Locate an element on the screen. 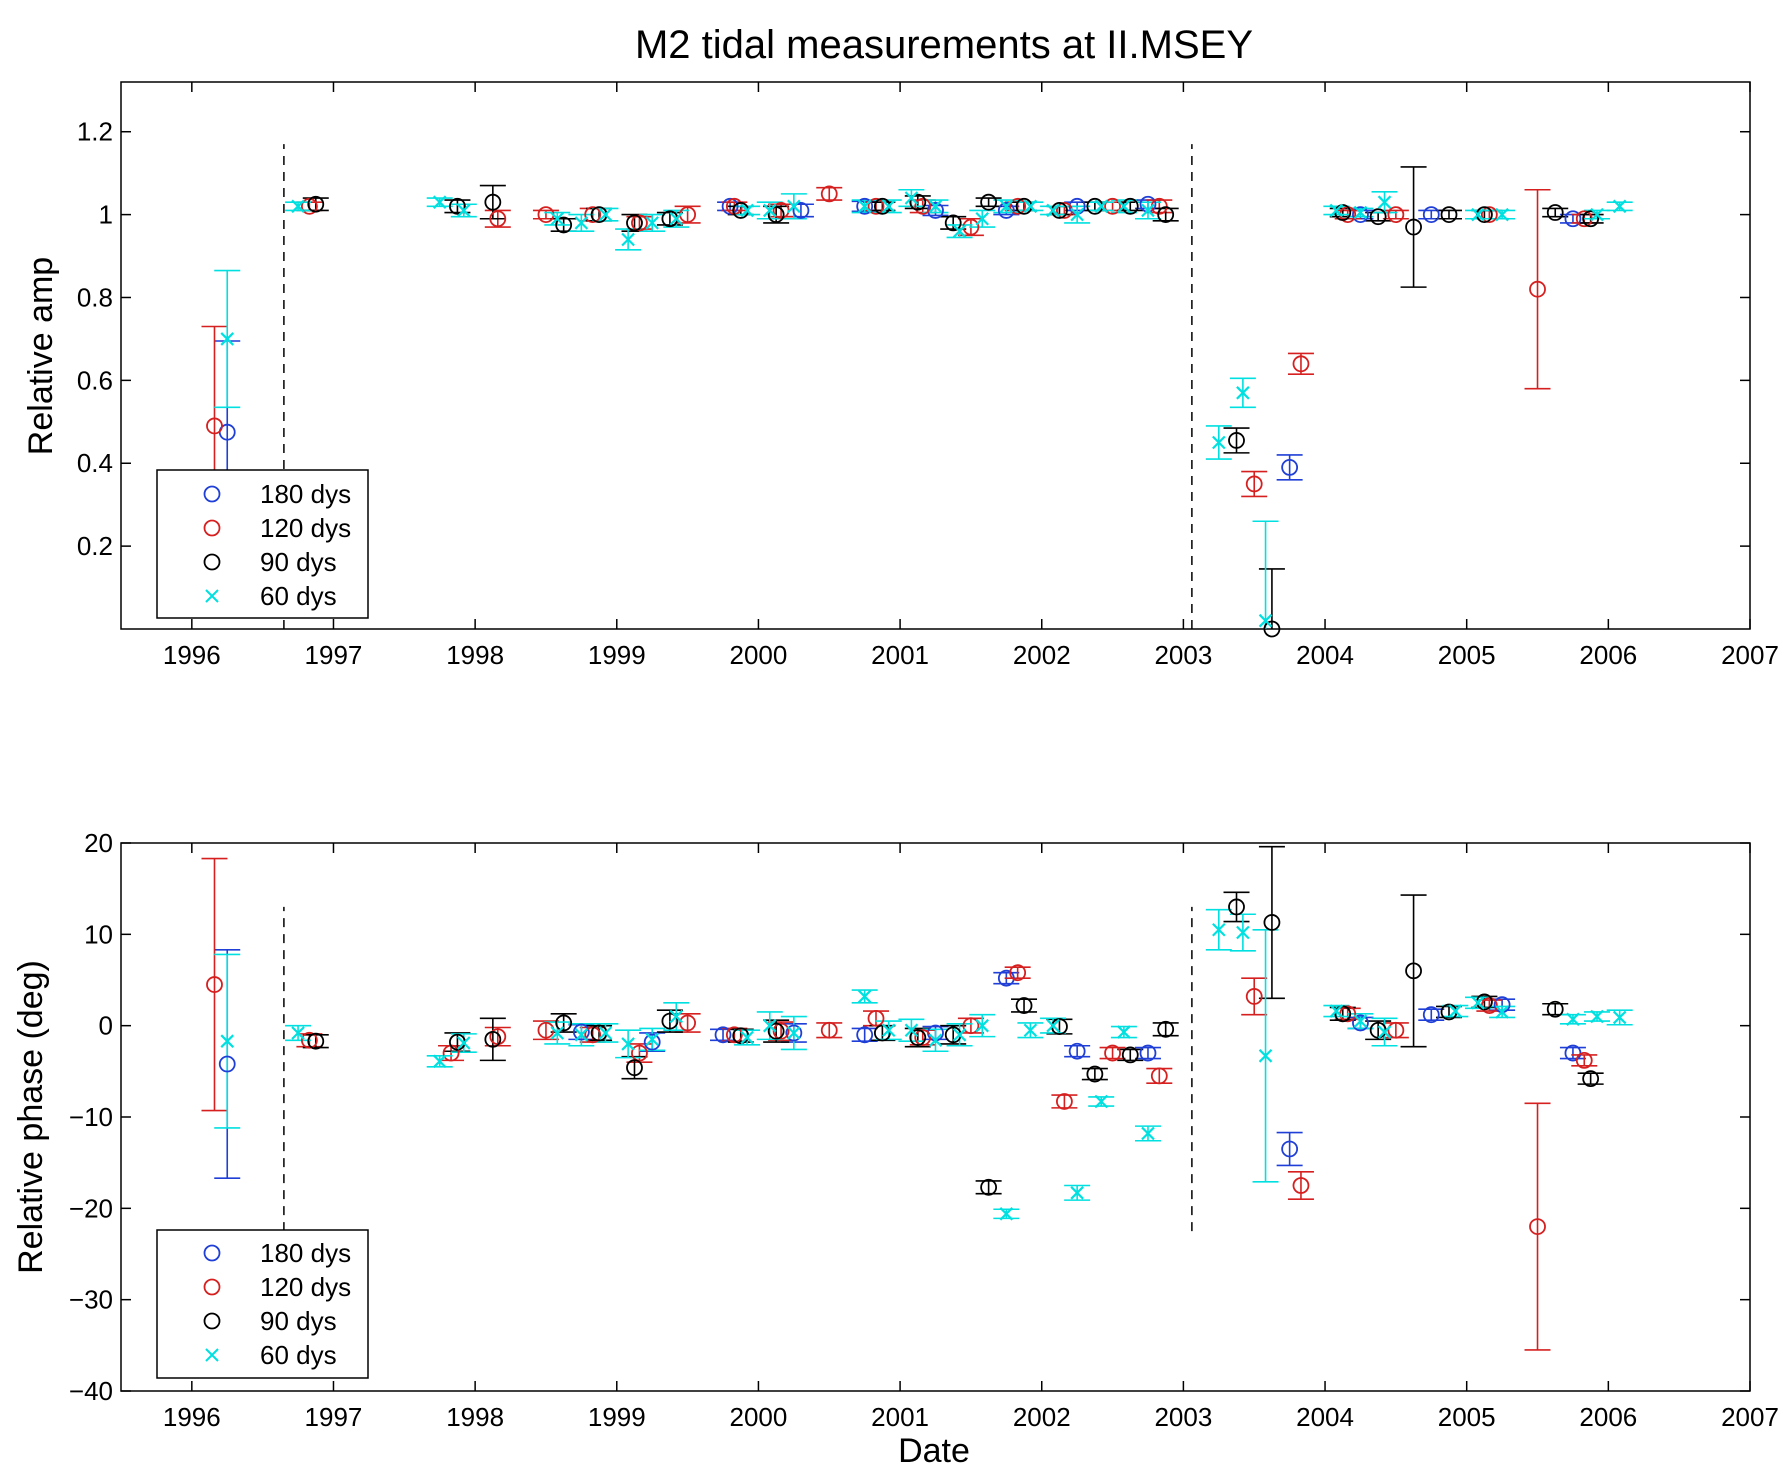 The height and width of the screenshot is (1475, 1789). x-tick-label: 2001 is located at coordinates (900, 655).